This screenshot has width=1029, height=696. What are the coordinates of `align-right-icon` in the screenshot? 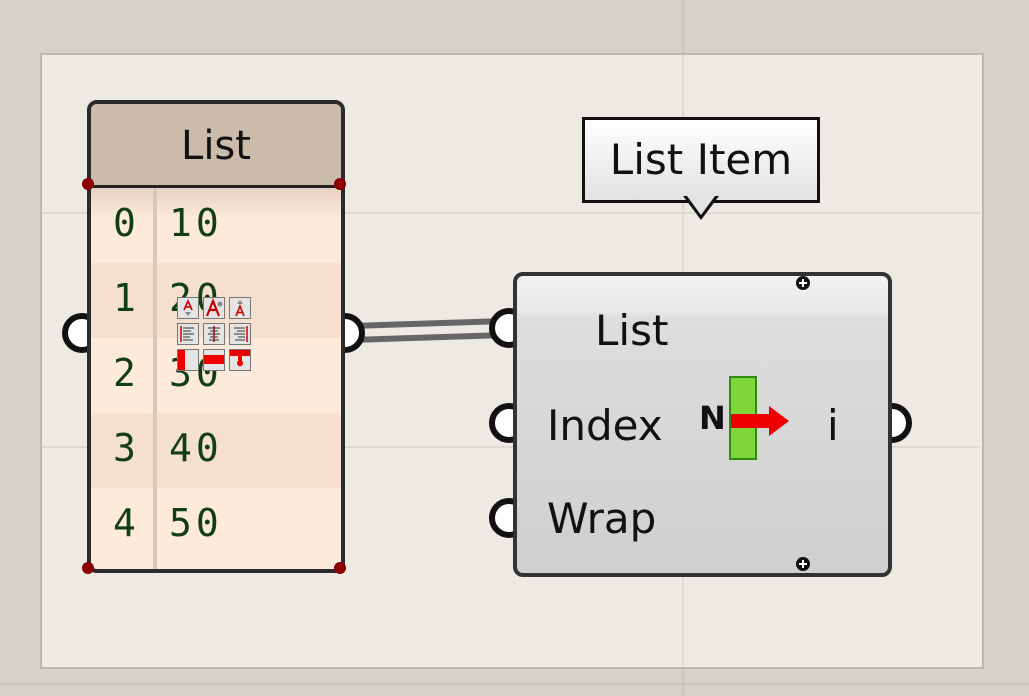 It's located at (240, 334).